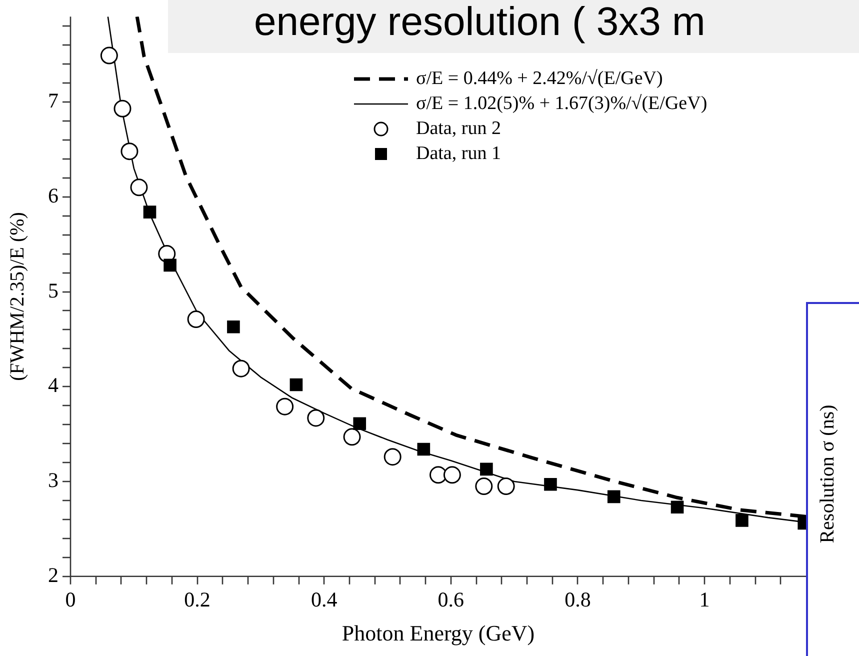 The height and width of the screenshot is (656, 859). What do you see at coordinates (197, 600) in the screenshot?
I see `x-tick-label: 0.2` at bounding box center [197, 600].